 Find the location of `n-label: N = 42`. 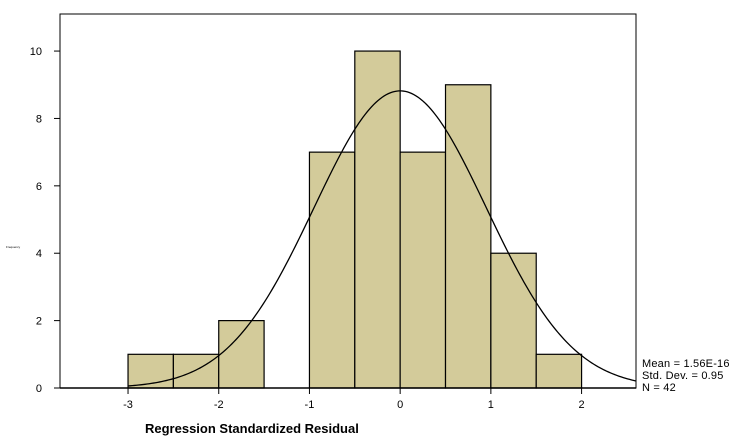

n-label: N = 42 is located at coordinates (659, 388).